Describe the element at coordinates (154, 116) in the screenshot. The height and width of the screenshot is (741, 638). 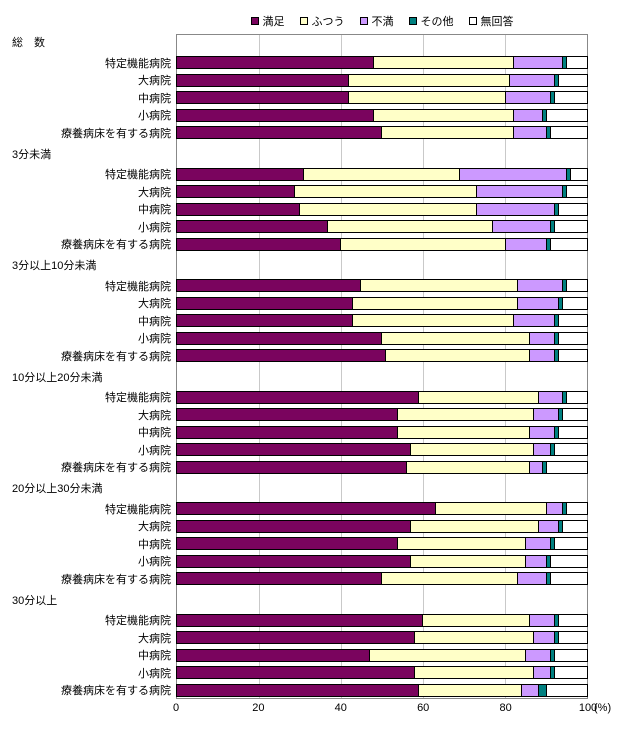
I see `row-label: 小病院` at that location.